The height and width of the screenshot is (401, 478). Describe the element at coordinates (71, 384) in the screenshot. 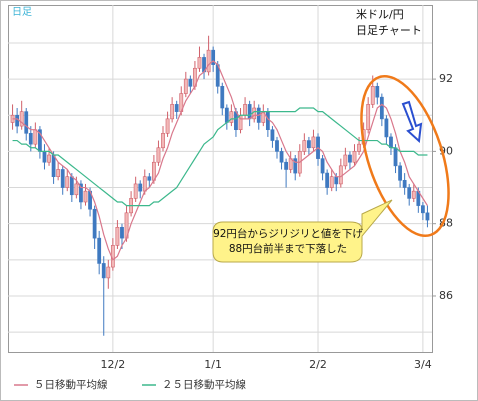

I see `legend-label: ５日移動平均線` at that location.